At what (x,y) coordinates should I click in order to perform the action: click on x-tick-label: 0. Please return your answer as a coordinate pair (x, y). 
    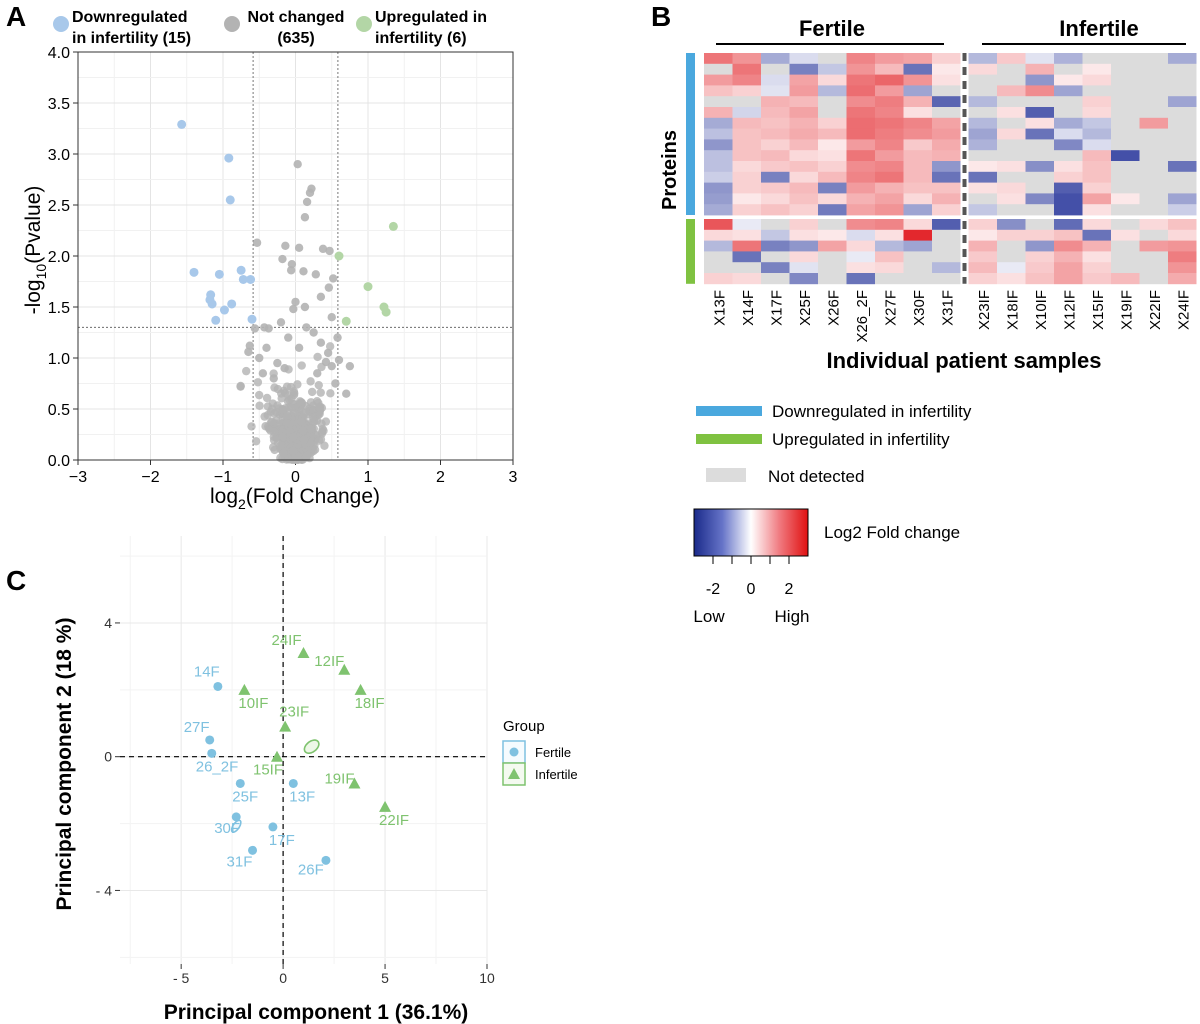
    Looking at the image, I should click on (295, 477).